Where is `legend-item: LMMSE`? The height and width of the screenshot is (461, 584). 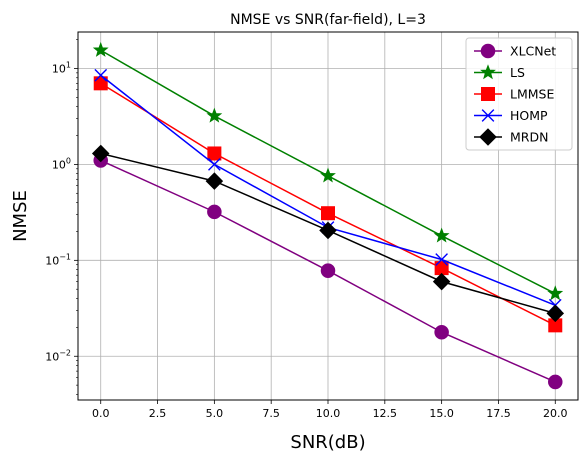 legend-item: LMMSE is located at coordinates (514, 94).